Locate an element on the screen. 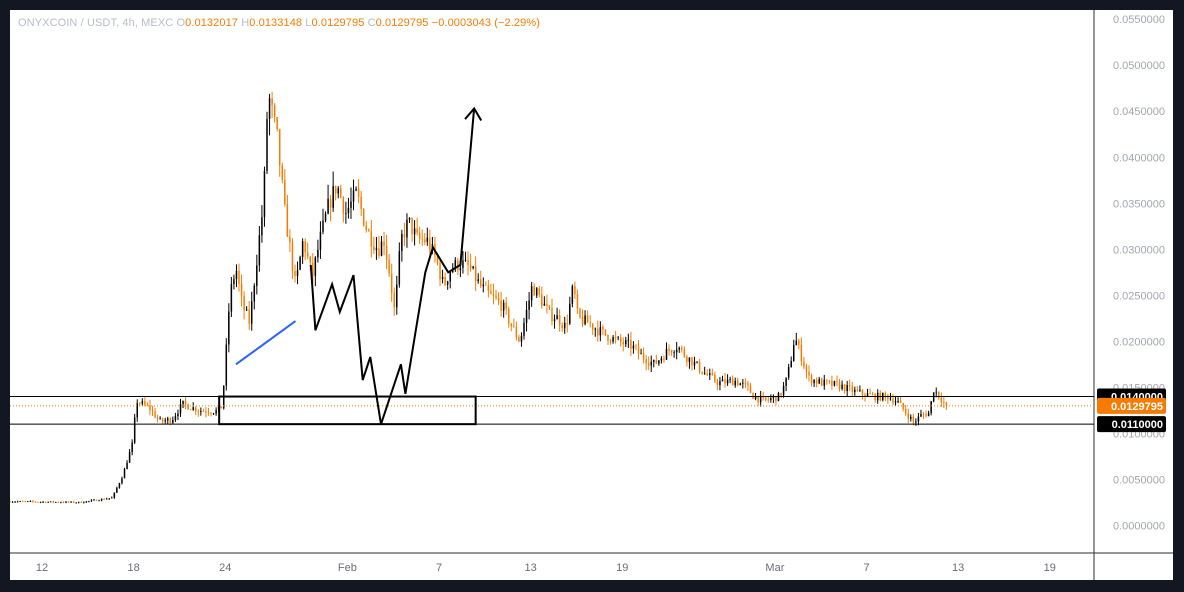 The image size is (1184, 592). change-value: −0.0003043 (−2.29%) is located at coordinates (486, 23).